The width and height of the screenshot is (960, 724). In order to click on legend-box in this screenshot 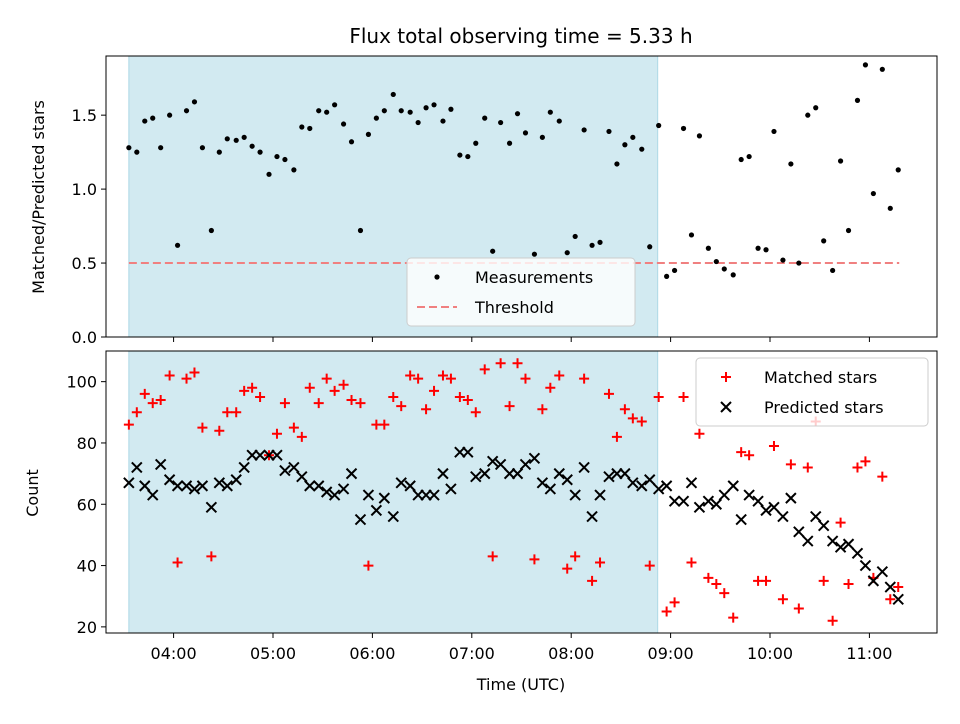, I will do `click(812, 392)`.